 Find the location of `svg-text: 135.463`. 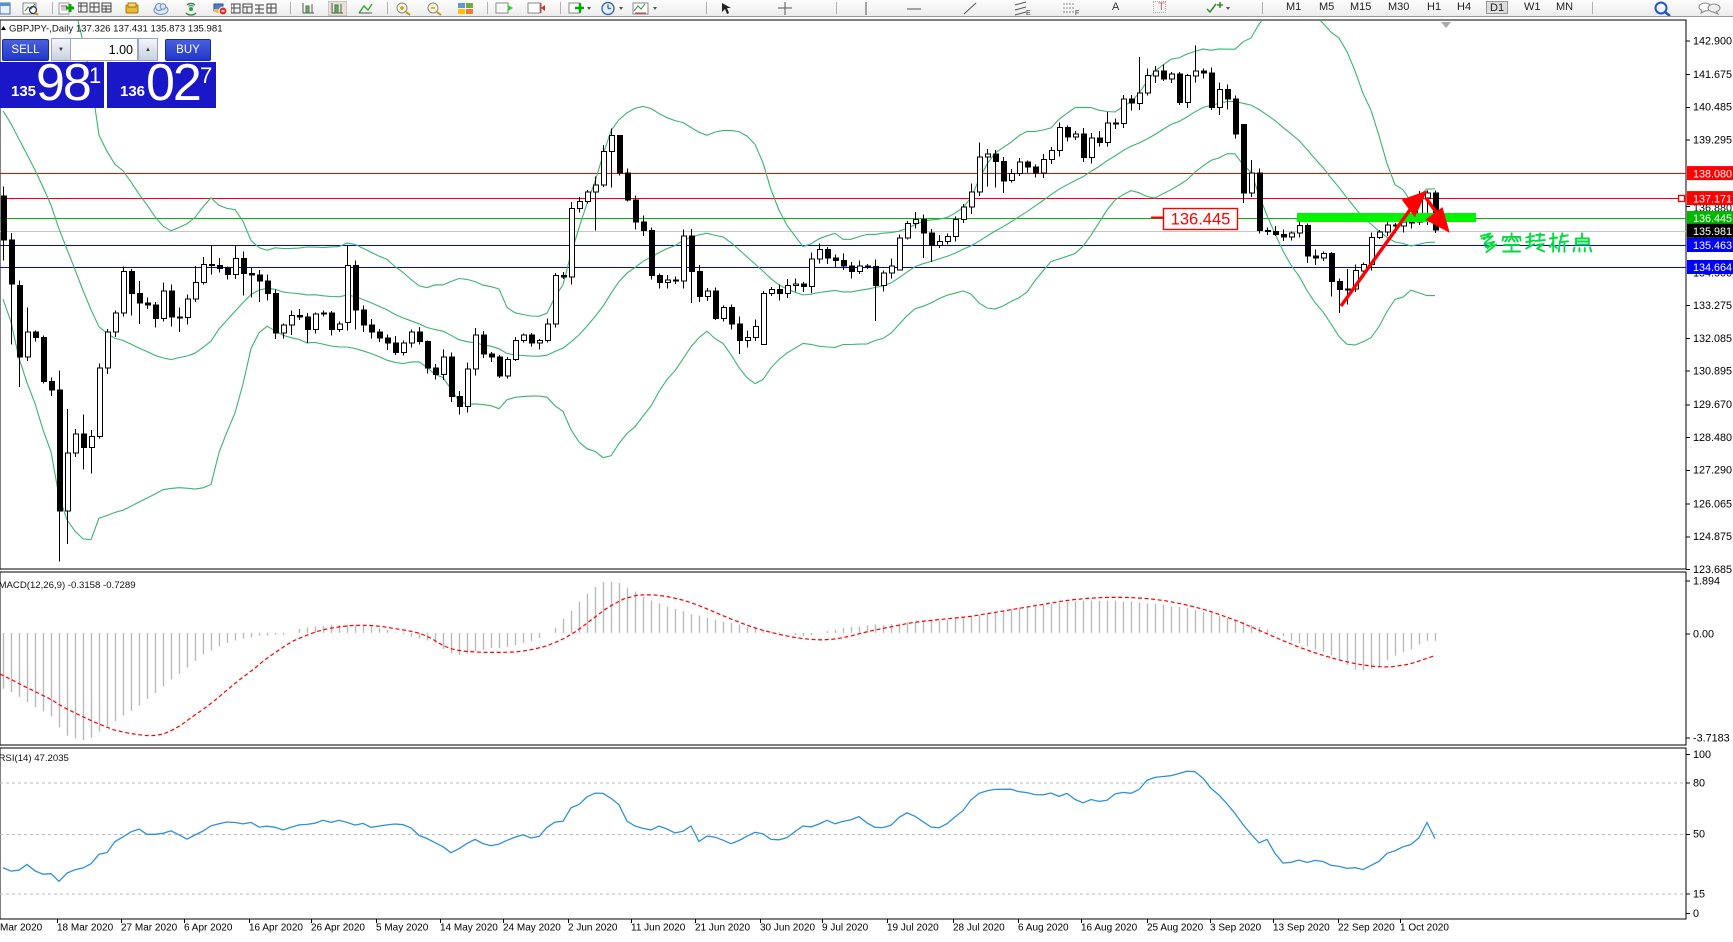

svg-text: 135.463 is located at coordinates (1712, 246).